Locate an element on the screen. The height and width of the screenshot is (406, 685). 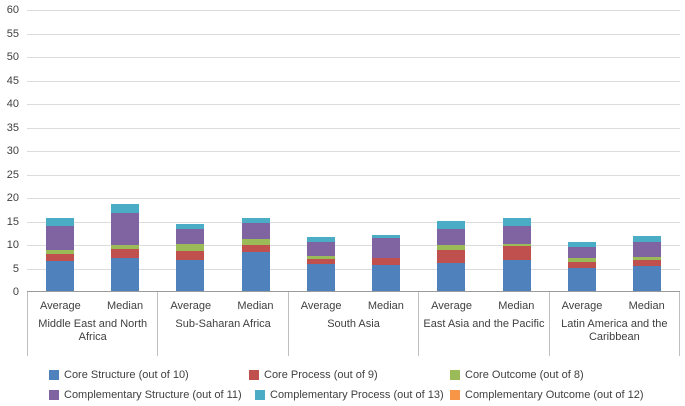
group-label: East Asia and the Pacific is located at coordinates (484, 324).